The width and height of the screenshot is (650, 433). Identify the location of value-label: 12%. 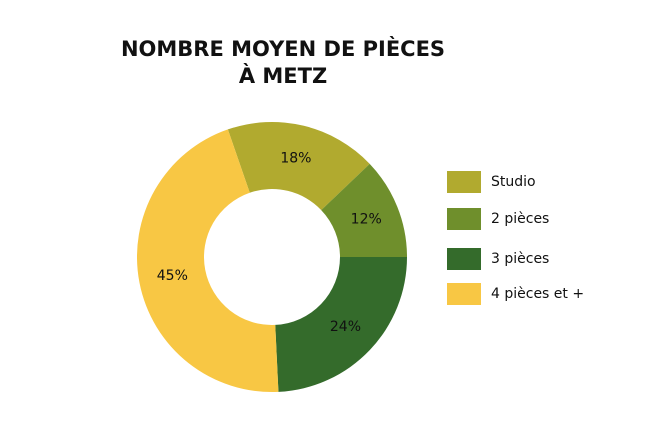
(366, 219).